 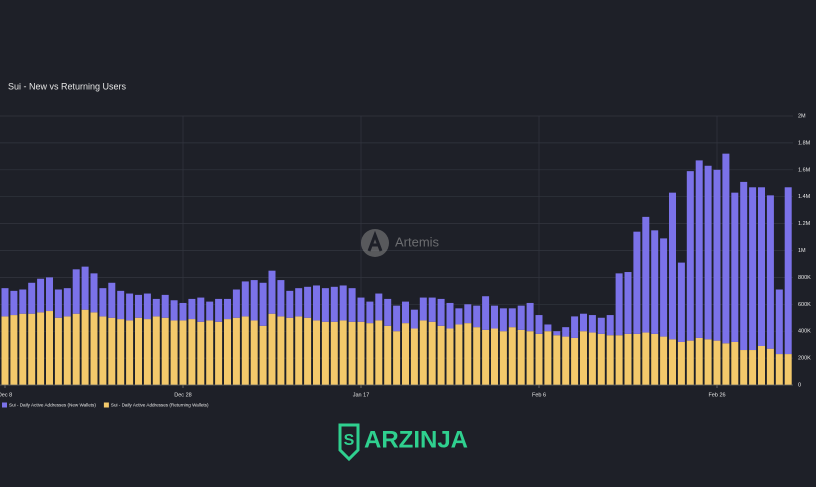 I want to click on brand-shield, so click(x=349, y=442).